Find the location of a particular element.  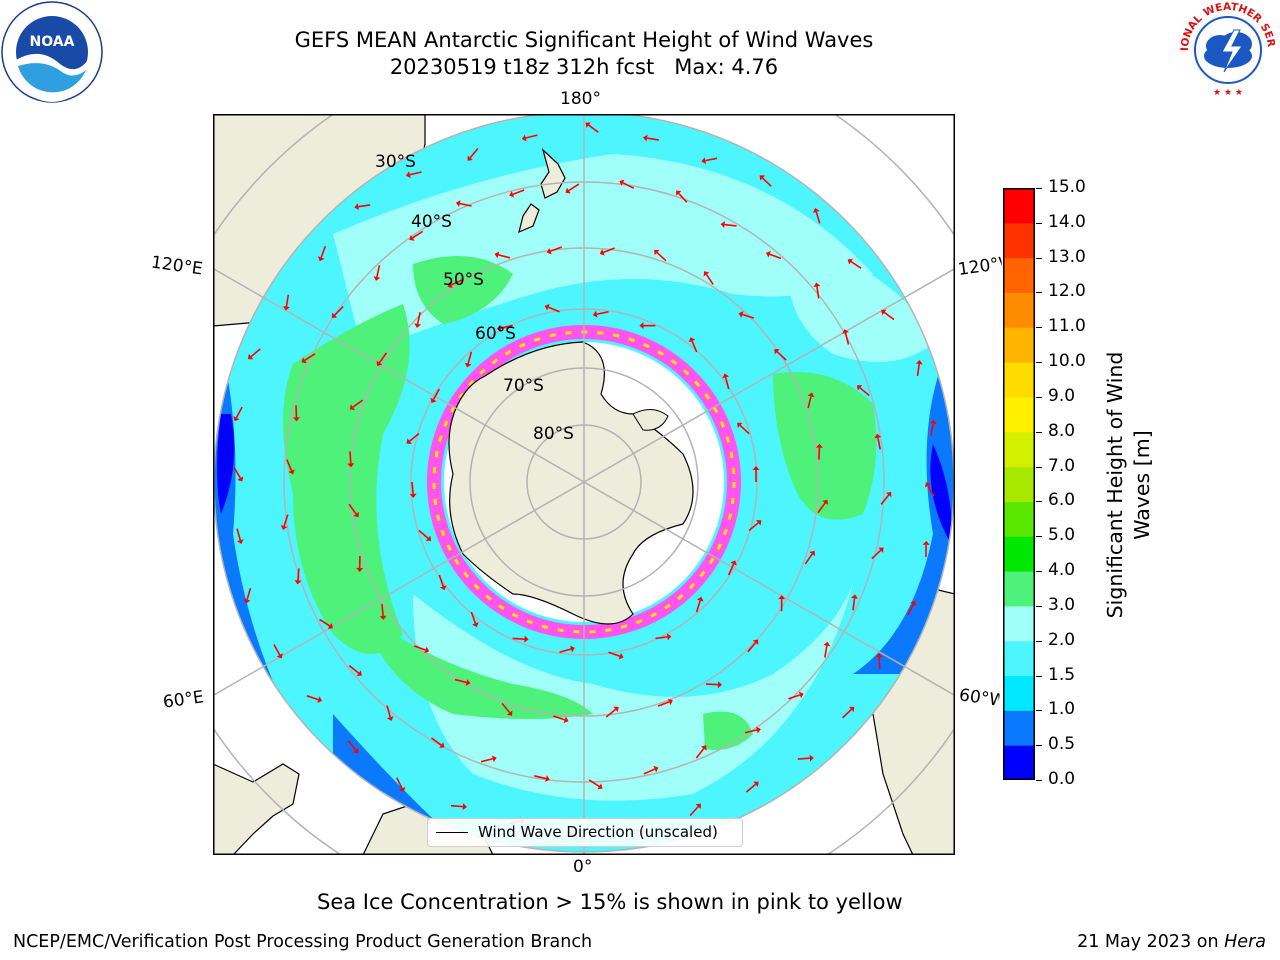

colorbar-tick-label: 6.0 is located at coordinates (1062, 500).